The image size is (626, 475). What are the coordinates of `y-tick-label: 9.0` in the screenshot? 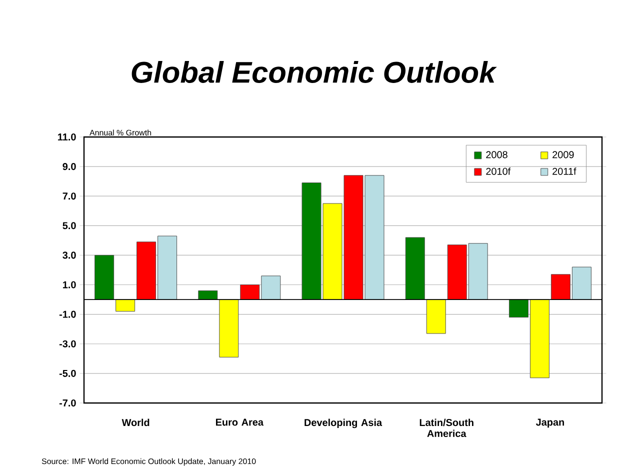 It's located at (69, 166).